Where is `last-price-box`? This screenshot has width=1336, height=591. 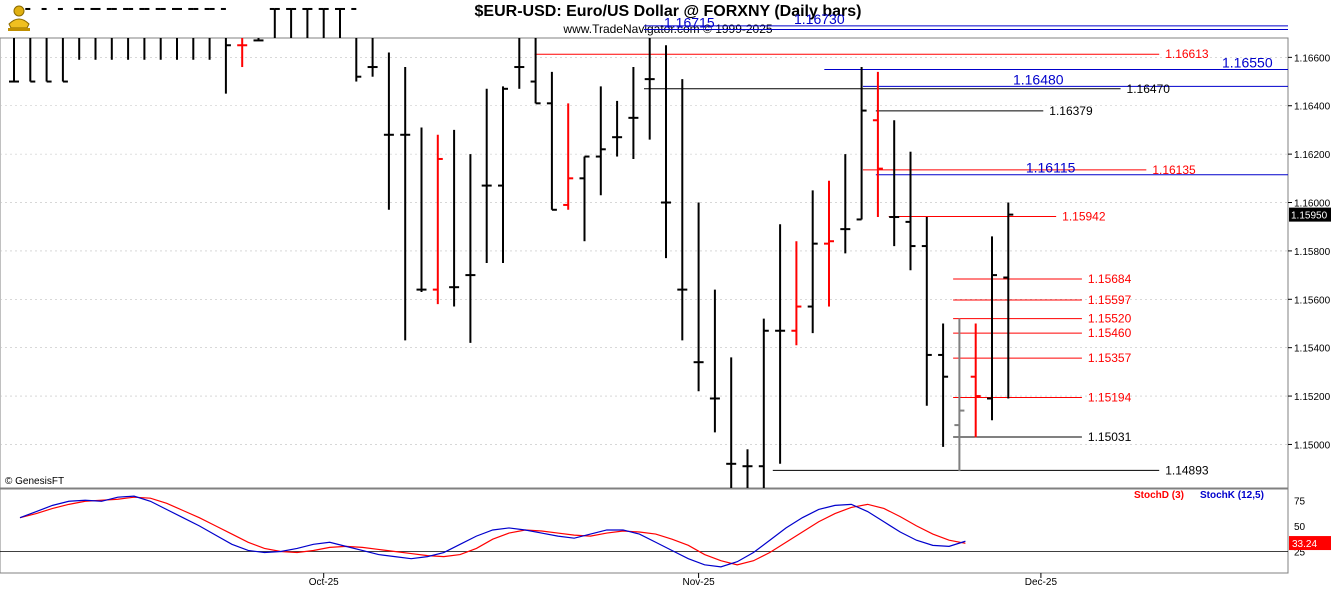 last-price-box is located at coordinates (1310, 214).